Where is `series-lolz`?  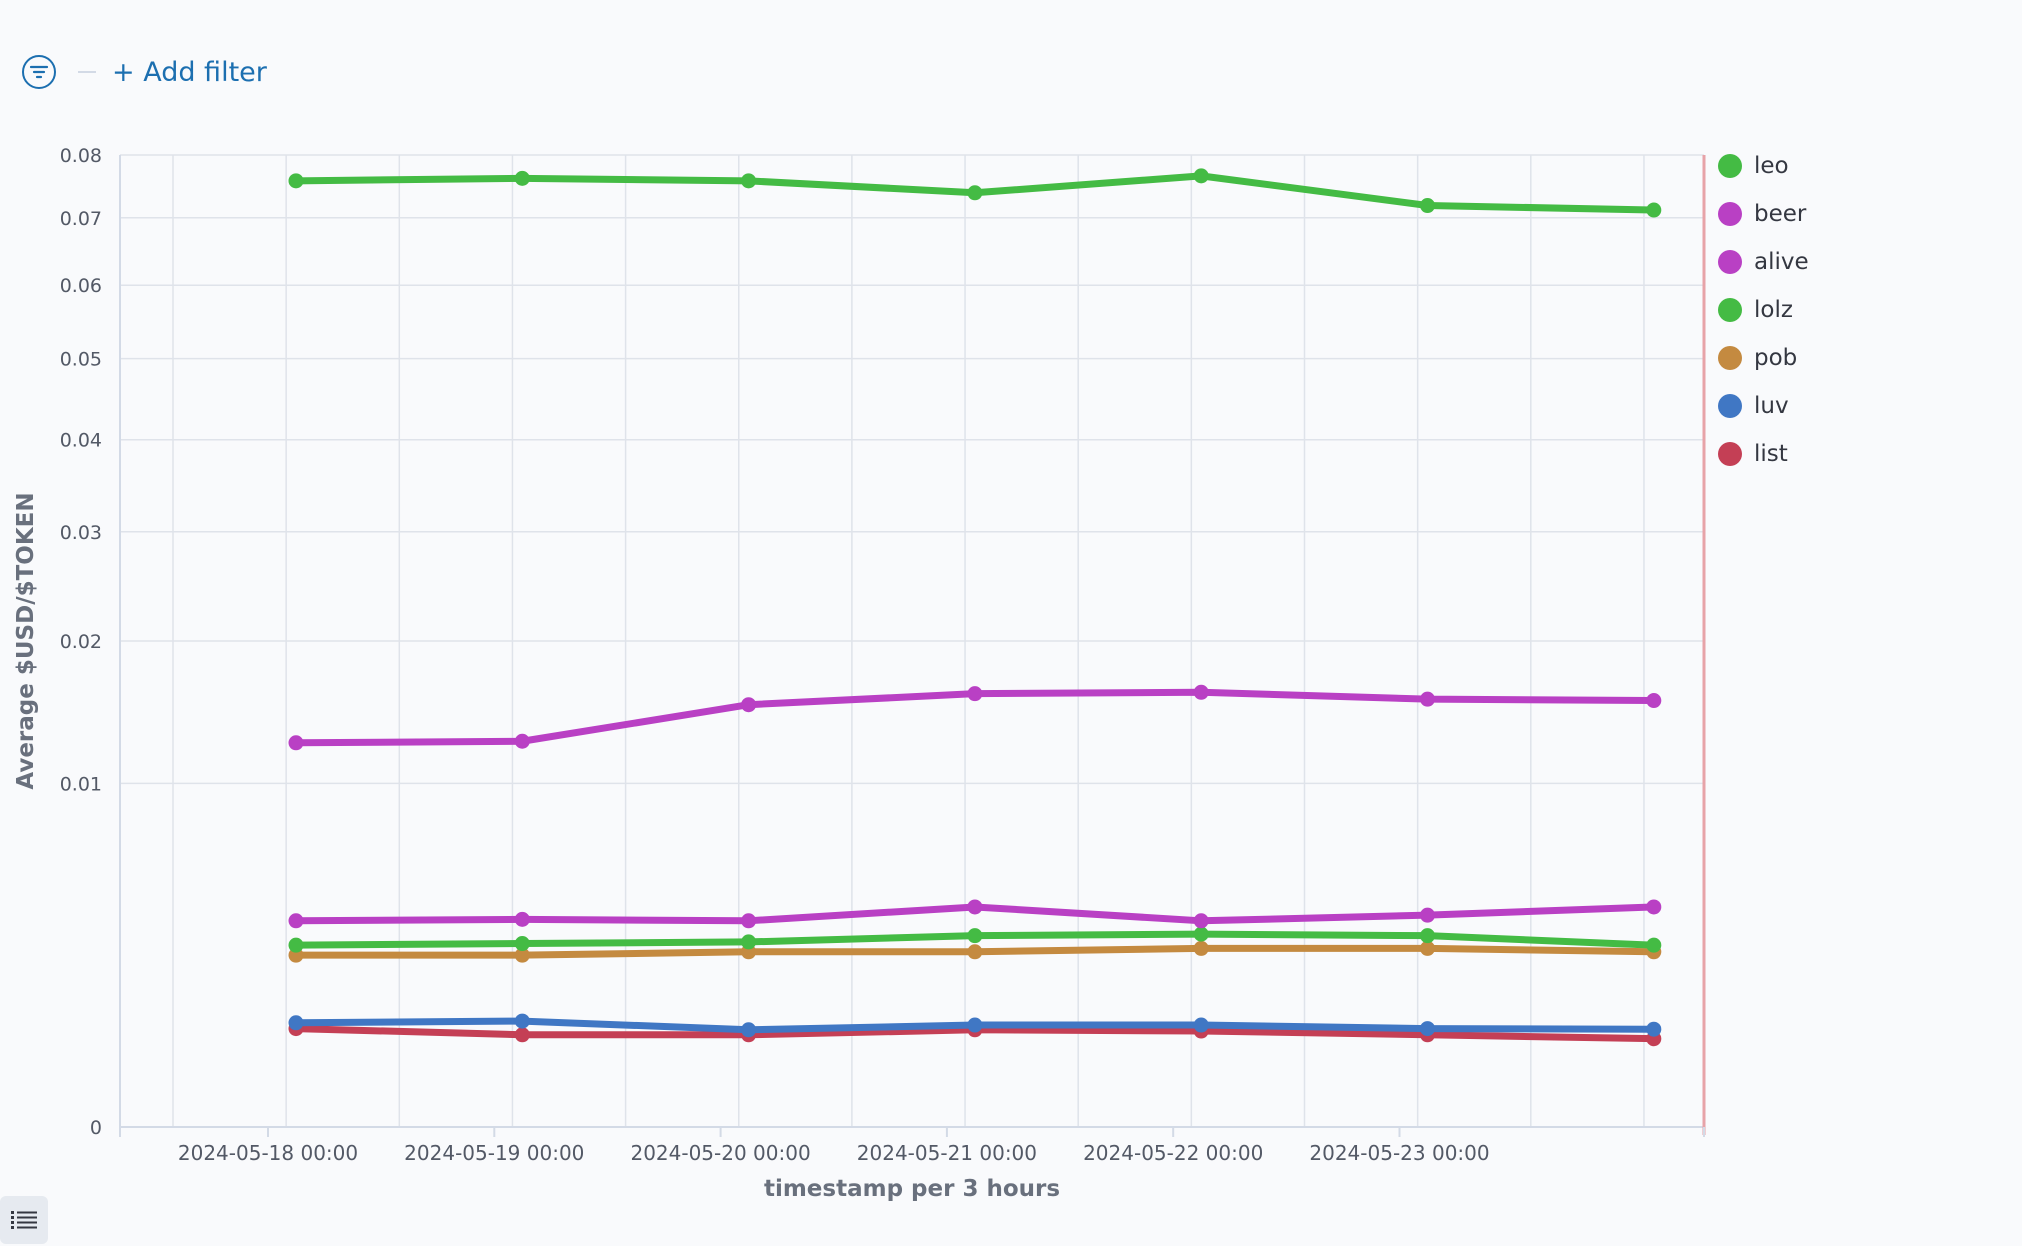 series-lolz is located at coordinates (975, 939).